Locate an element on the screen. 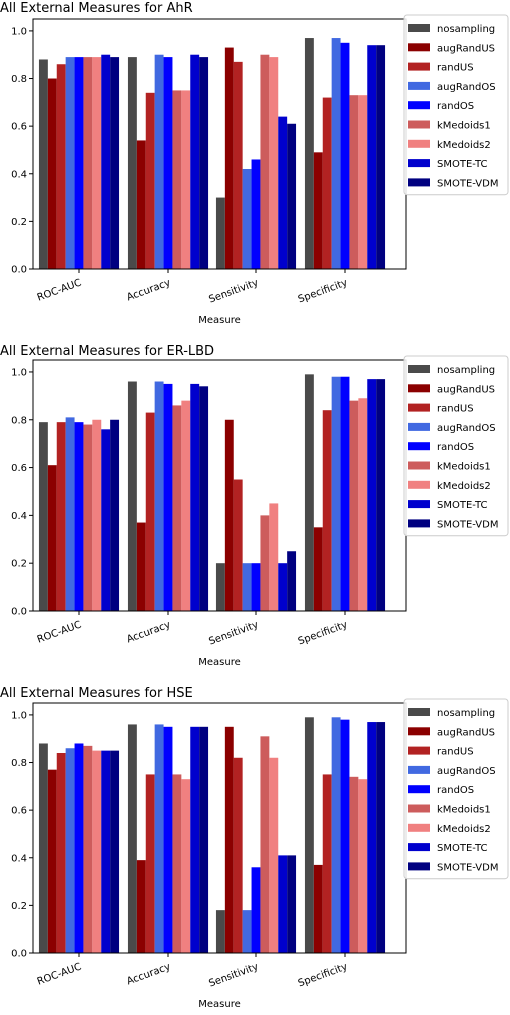 The height and width of the screenshot is (1015, 510). bar-randOS-Specificity is located at coordinates (345, 836).